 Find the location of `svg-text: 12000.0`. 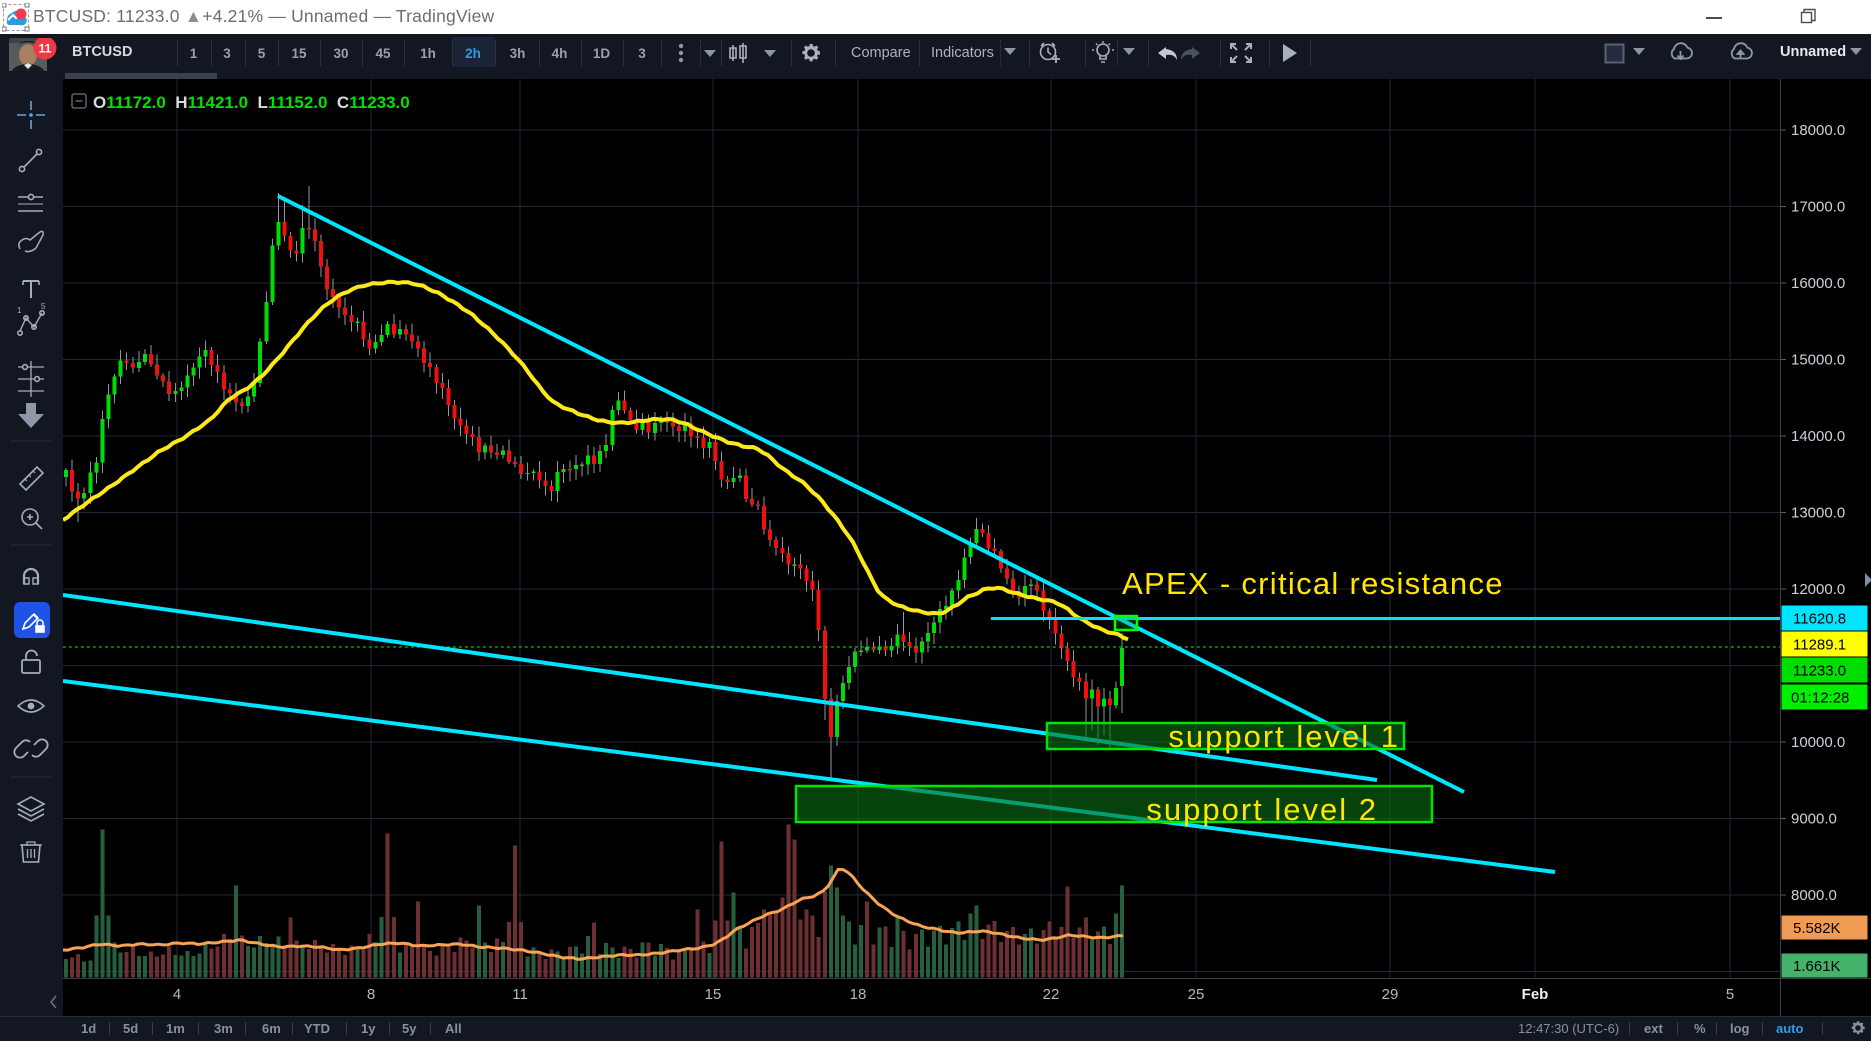

svg-text: 12000.0 is located at coordinates (1818, 589).